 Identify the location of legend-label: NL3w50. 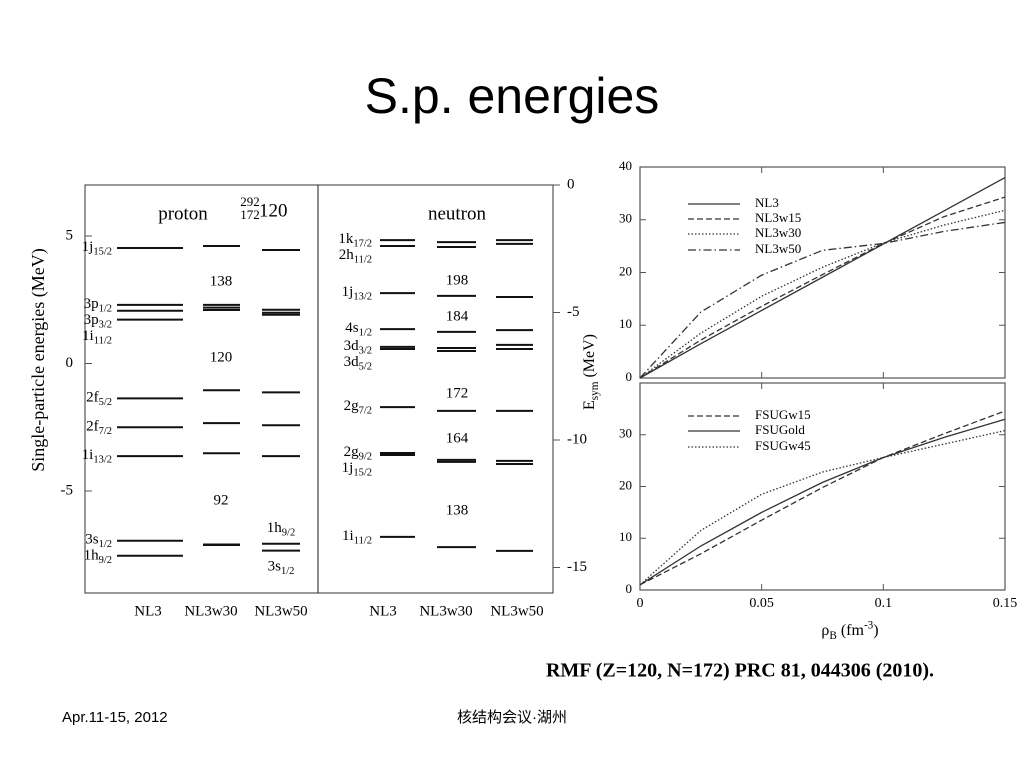
(778, 248).